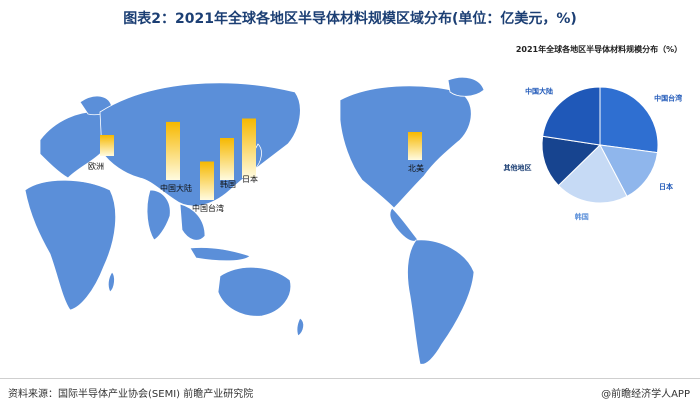 The height and width of the screenshot is (410, 700). I want to click on bar-label-5: 北美, so click(416, 168).